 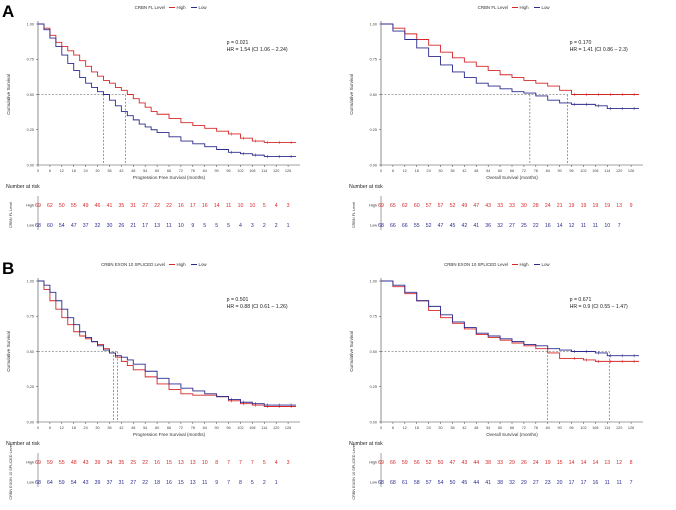 I want to click on km-curve-low, so click(x=167, y=90).